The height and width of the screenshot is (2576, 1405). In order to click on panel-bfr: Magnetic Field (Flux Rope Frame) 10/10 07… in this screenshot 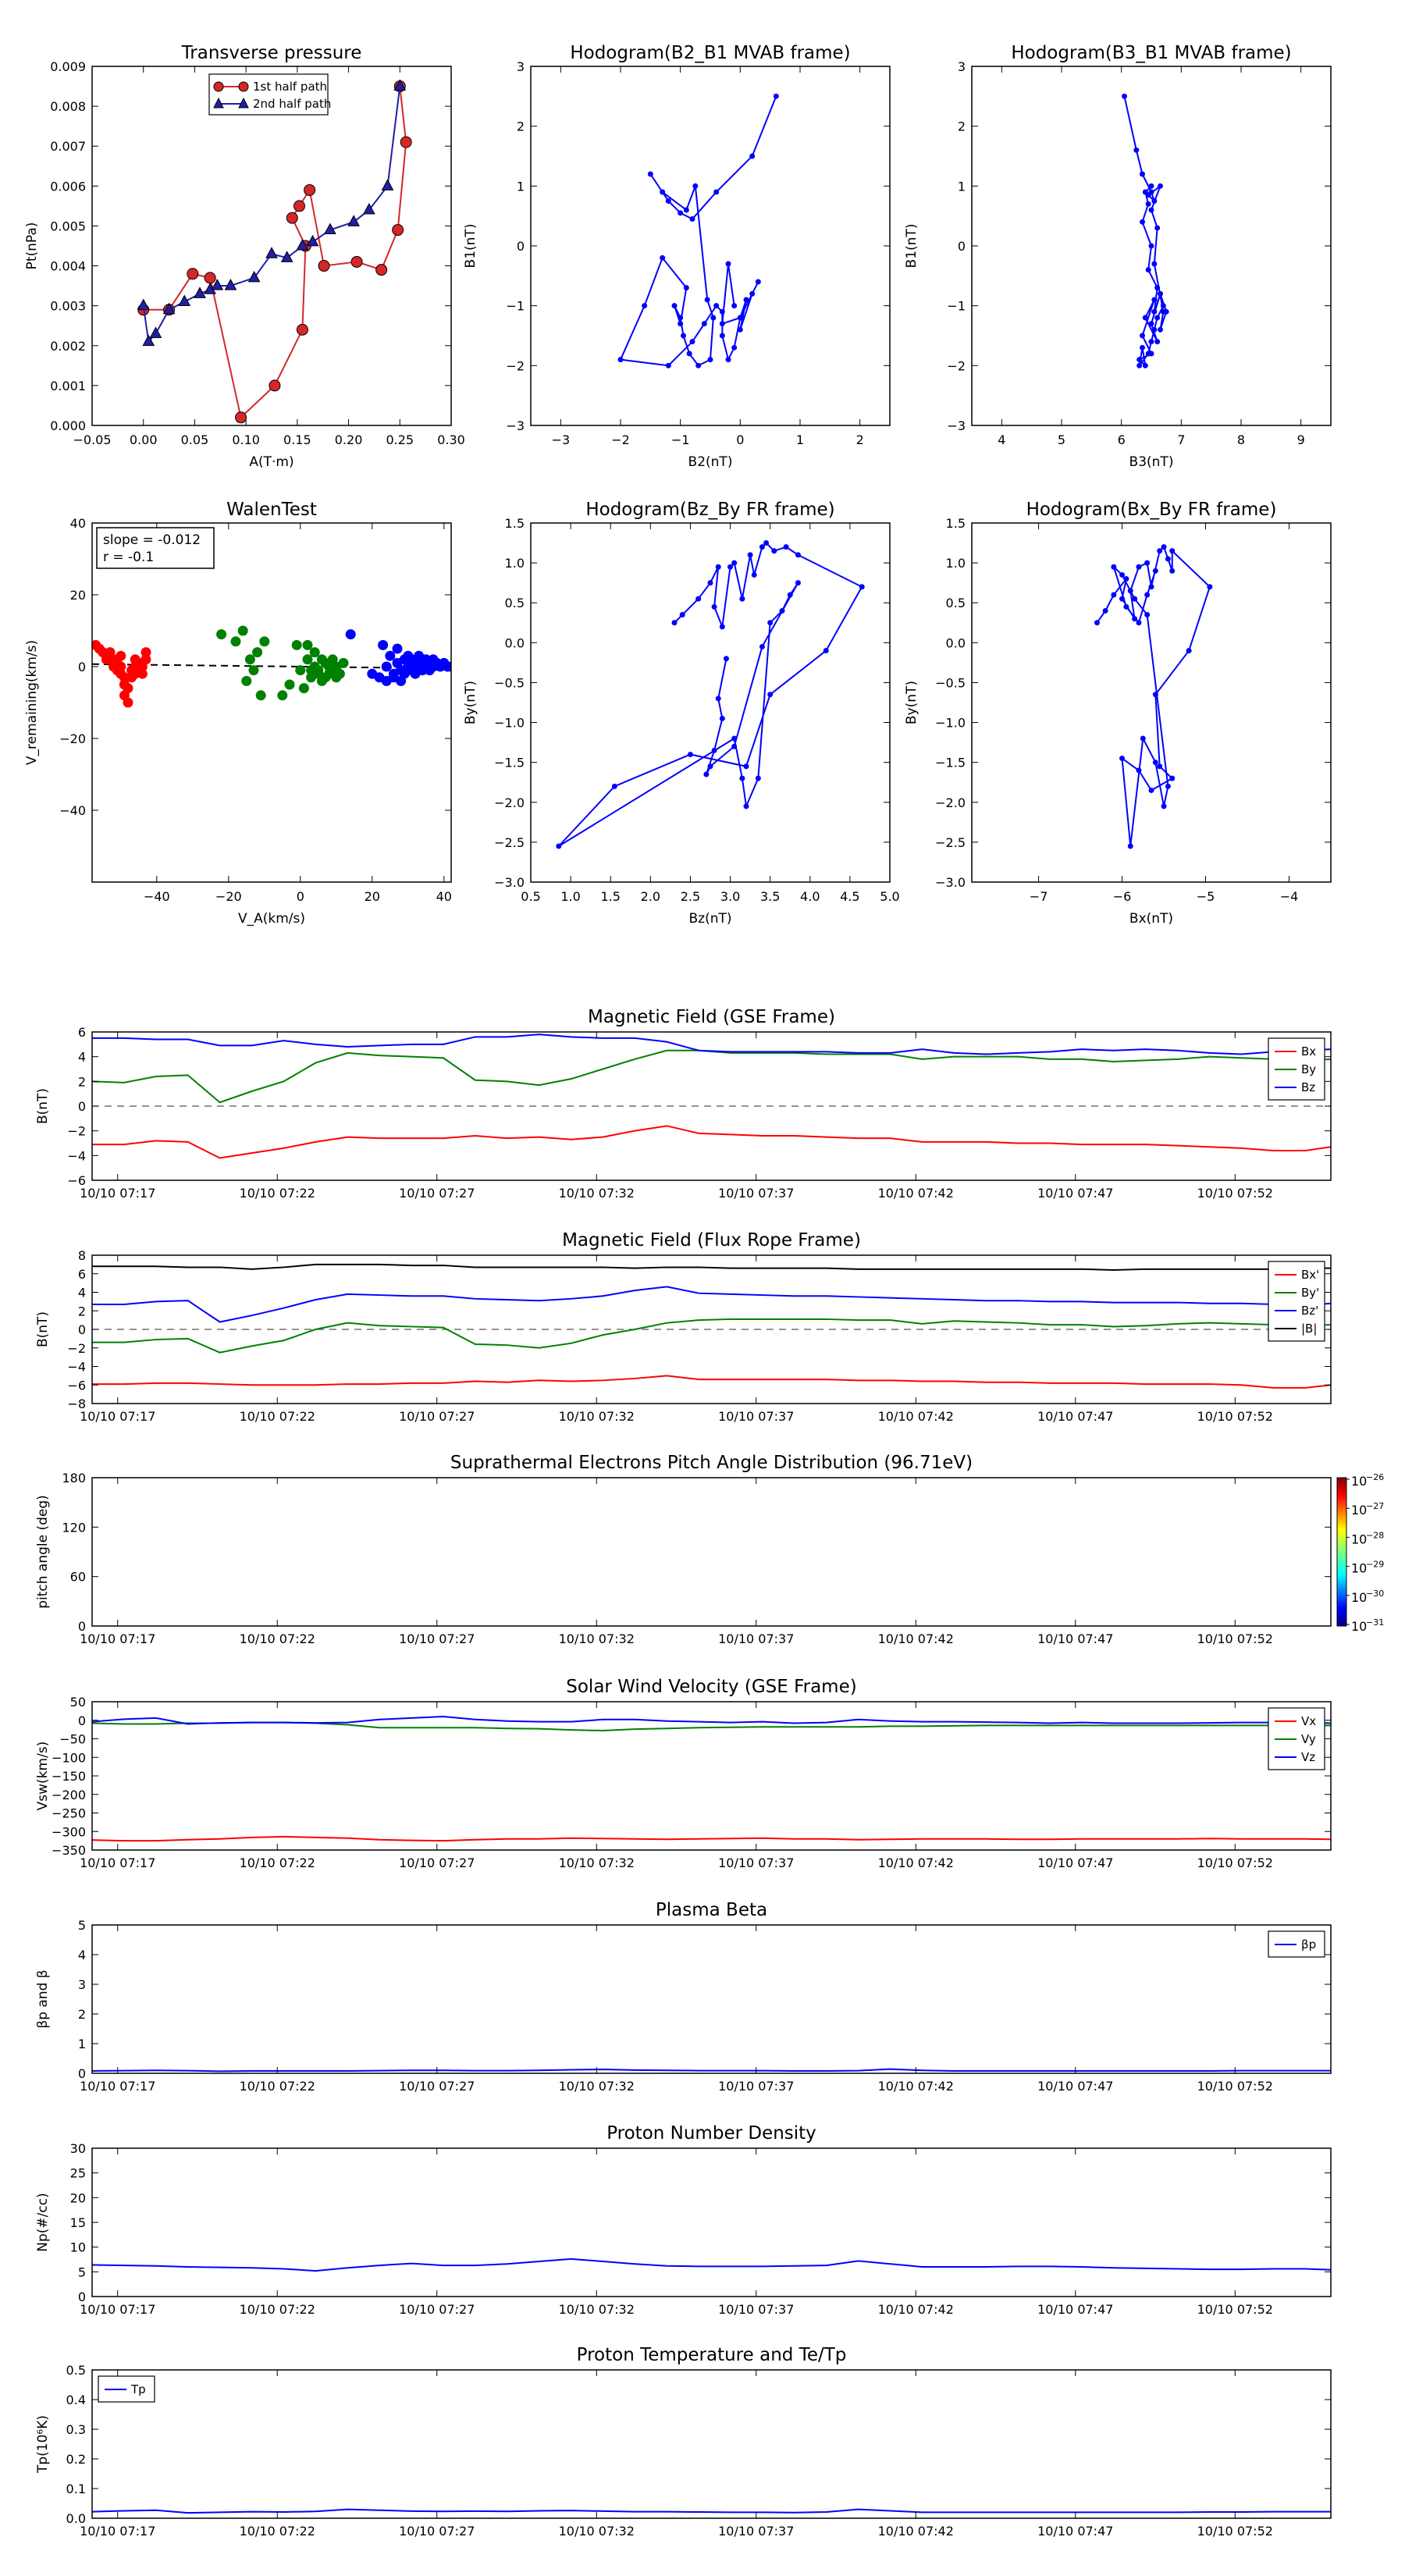, I will do `click(683, 1327)`.